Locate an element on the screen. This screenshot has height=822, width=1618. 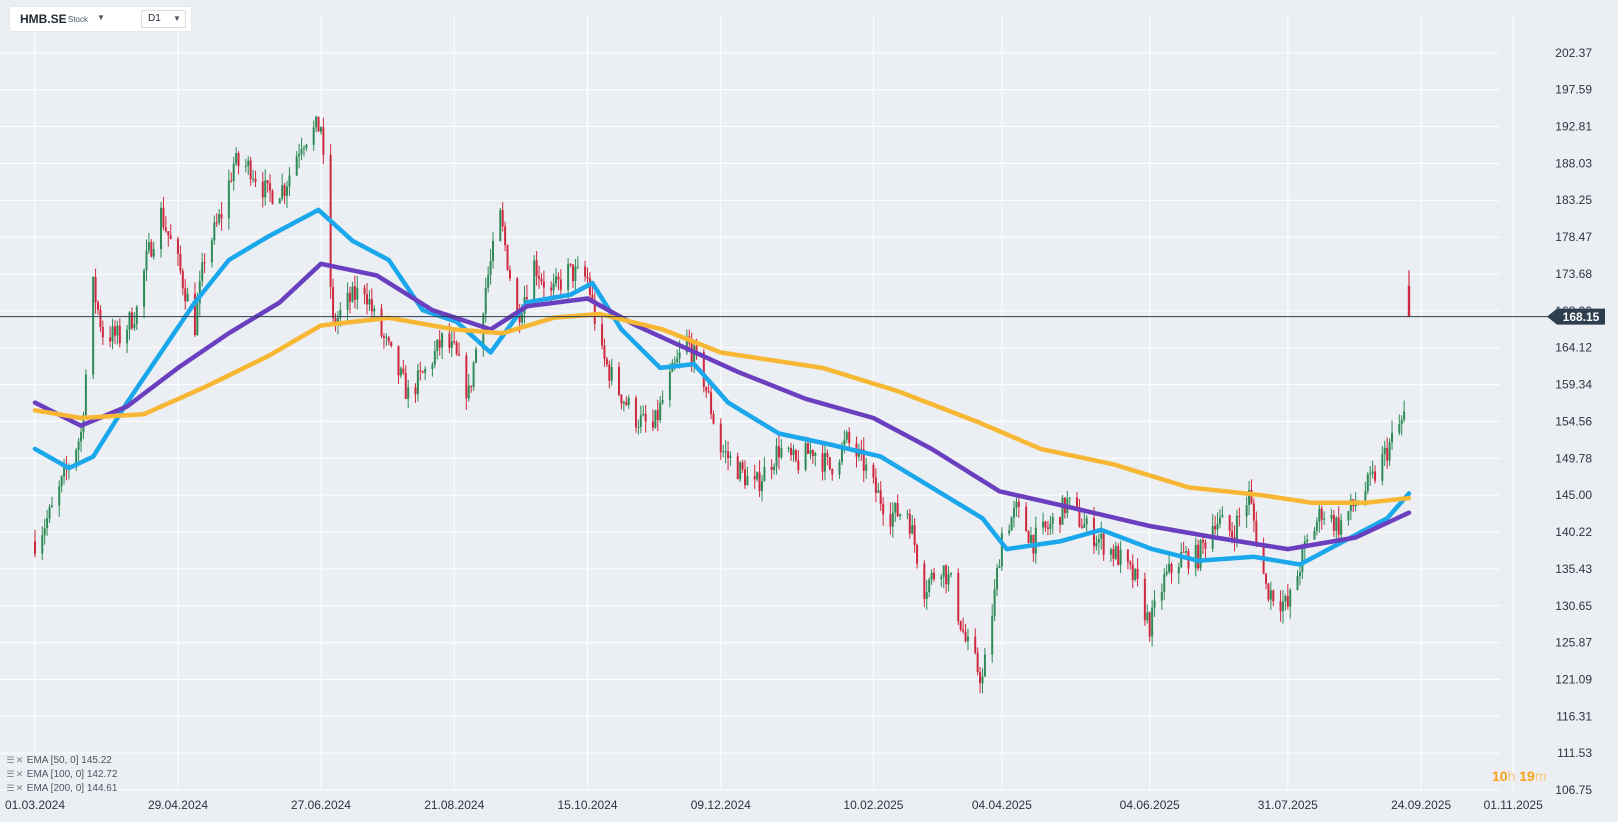
symbol-caret-down-icon: ▼ is located at coordinates (101, 17).